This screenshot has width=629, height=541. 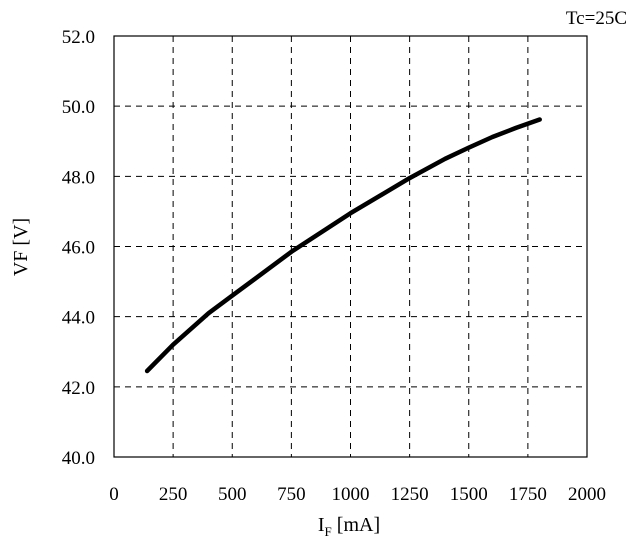 What do you see at coordinates (78, 177) in the screenshot?
I see `y-tick-label: 48.0` at bounding box center [78, 177].